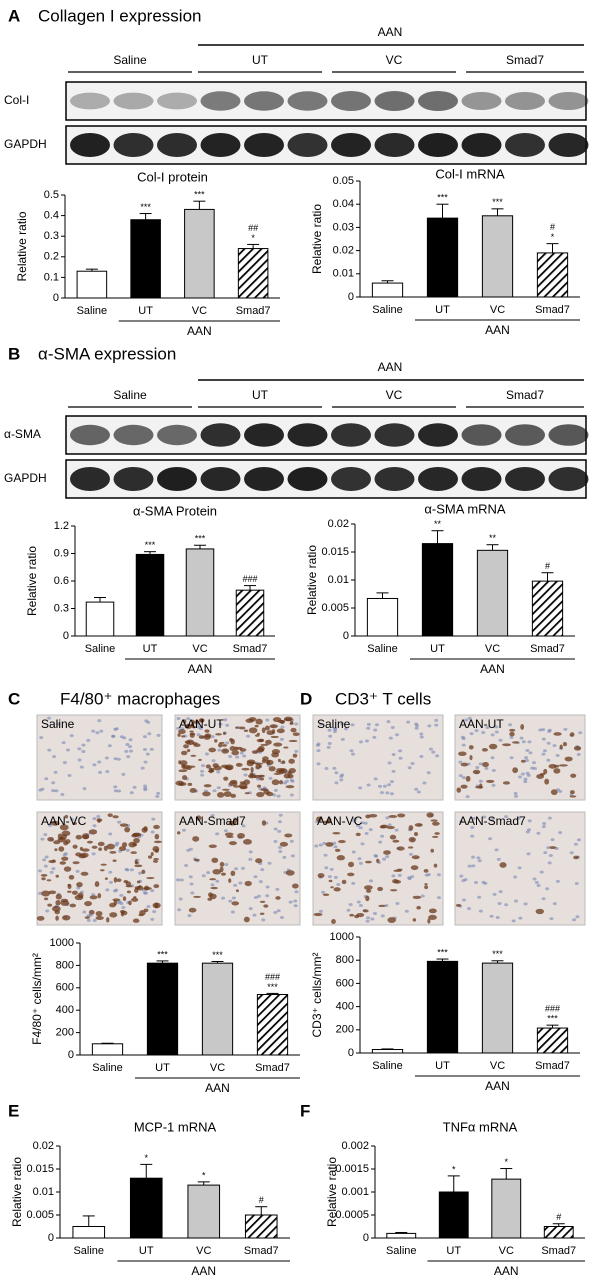  I want to click on y-tick-label: 0.2, so click(51, 257).